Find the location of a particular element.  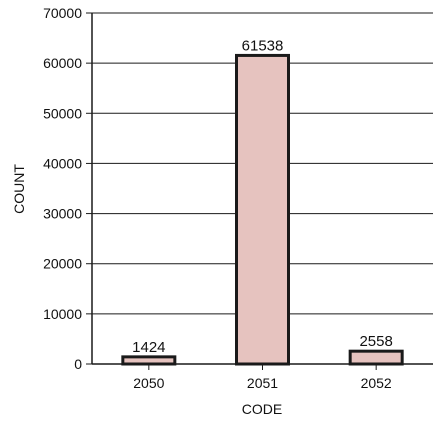

x-ticks: 2050 2051 2052 is located at coordinates (262, 377).